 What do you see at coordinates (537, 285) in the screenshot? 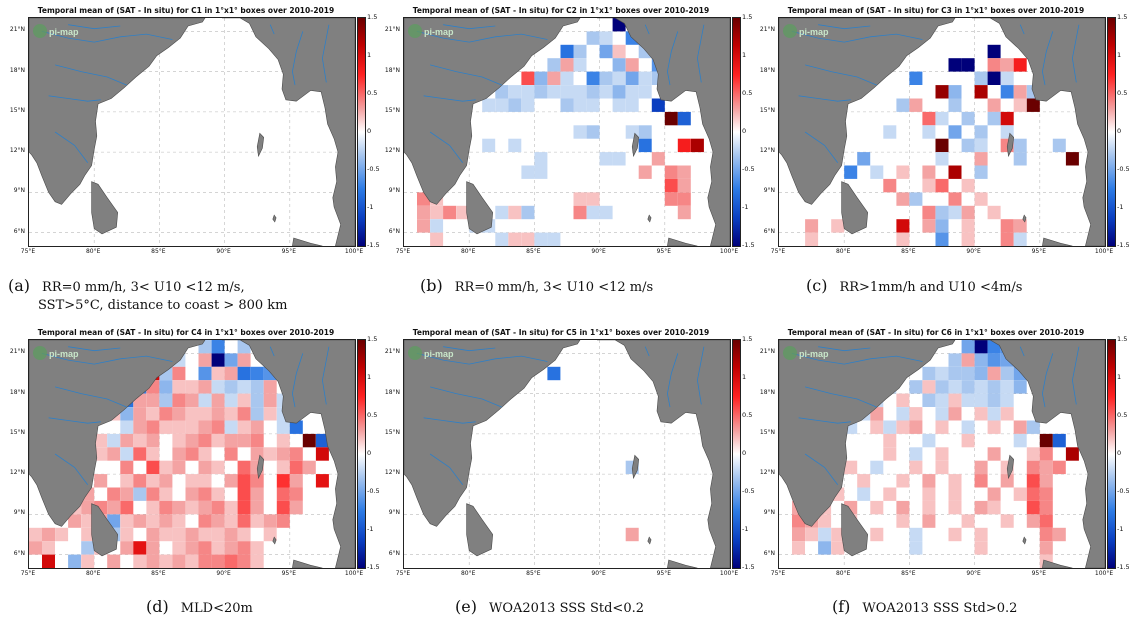
I see `caption-b: (b) RR=0 mm/h, 3< U10 <12 m/s` at bounding box center [537, 285].